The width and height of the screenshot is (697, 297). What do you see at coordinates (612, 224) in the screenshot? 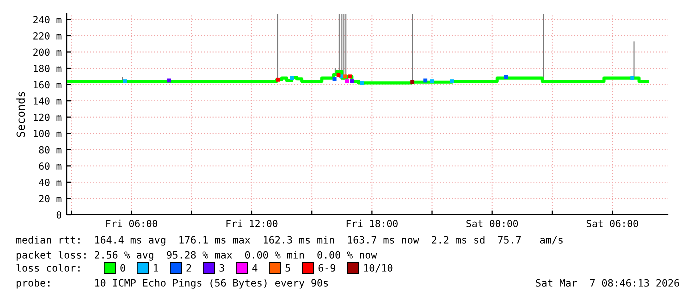
I see `x-tick-label: Sat 06:00` at bounding box center [612, 224].